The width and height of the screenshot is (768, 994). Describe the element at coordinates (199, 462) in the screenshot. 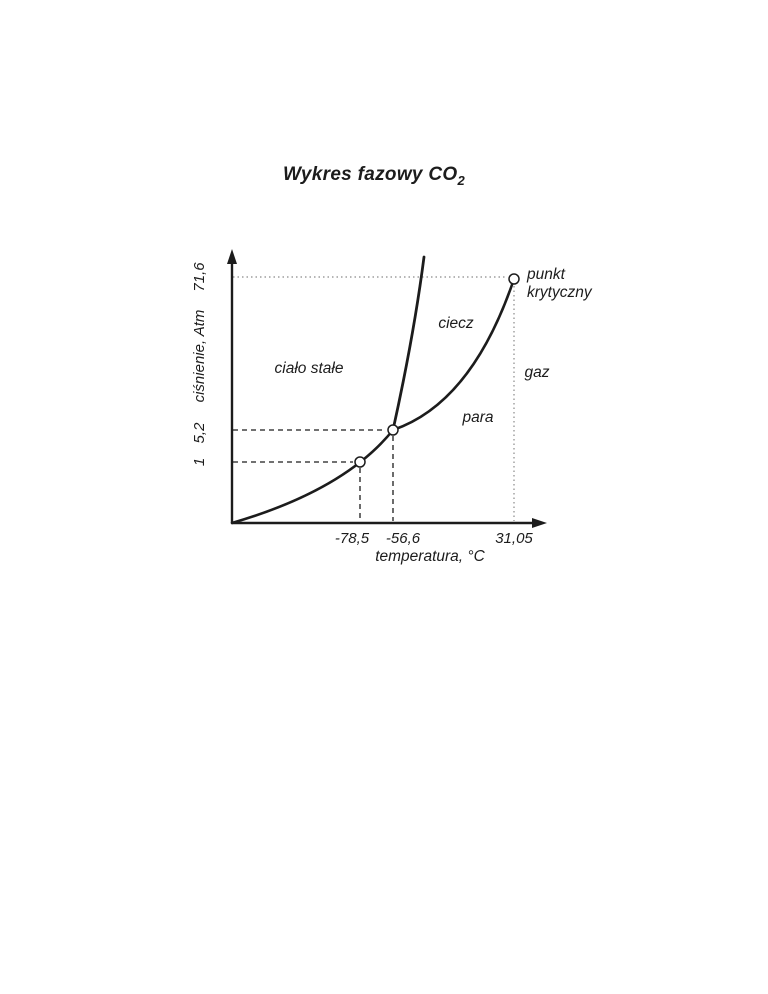

I see `y-tick-1: 1` at that location.